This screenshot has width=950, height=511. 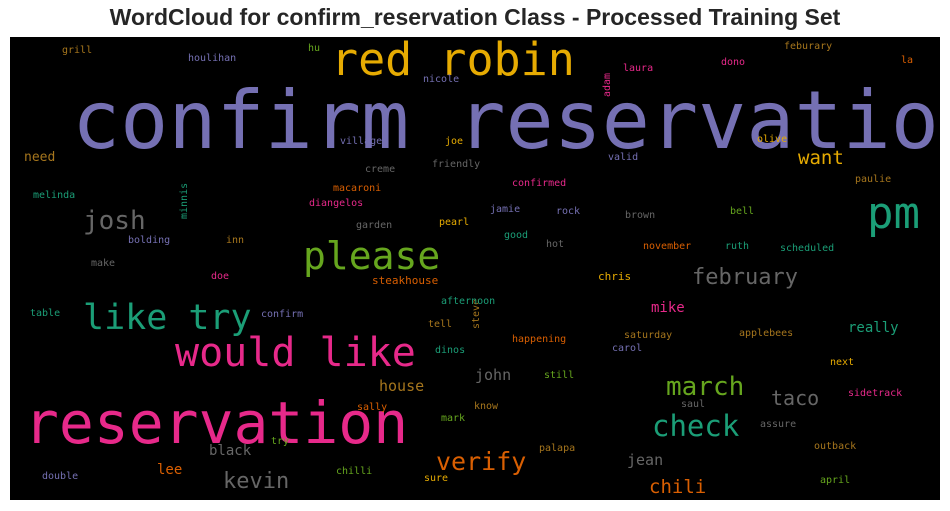 I want to click on word-applebees: applebees, so click(x=766, y=333).